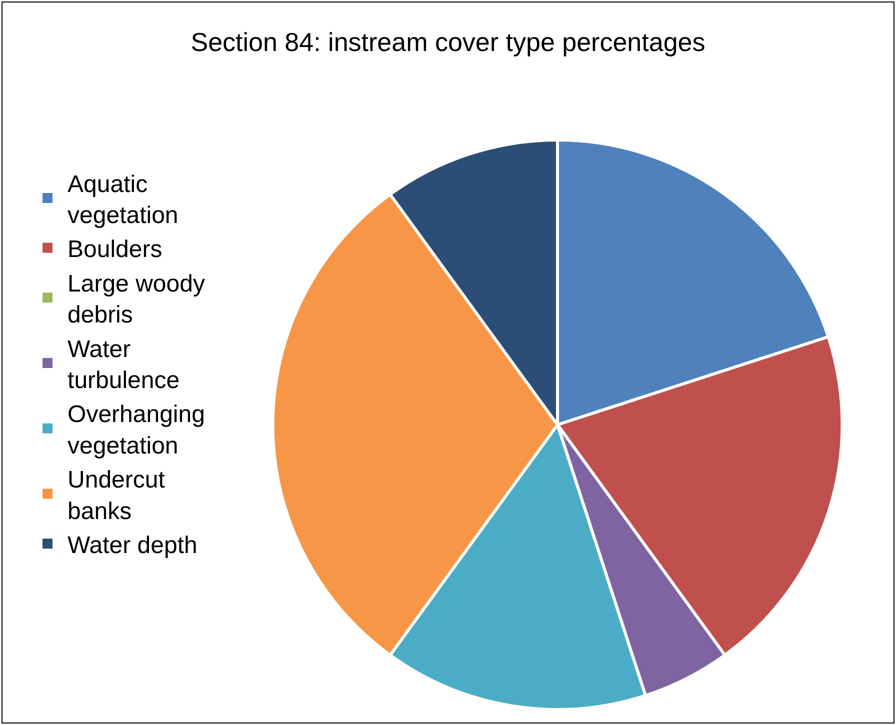 The height and width of the screenshot is (725, 896). What do you see at coordinates (115, 250) in the screenshot?
I see `legend-label: Boulders` at bounding box center [115, 250].